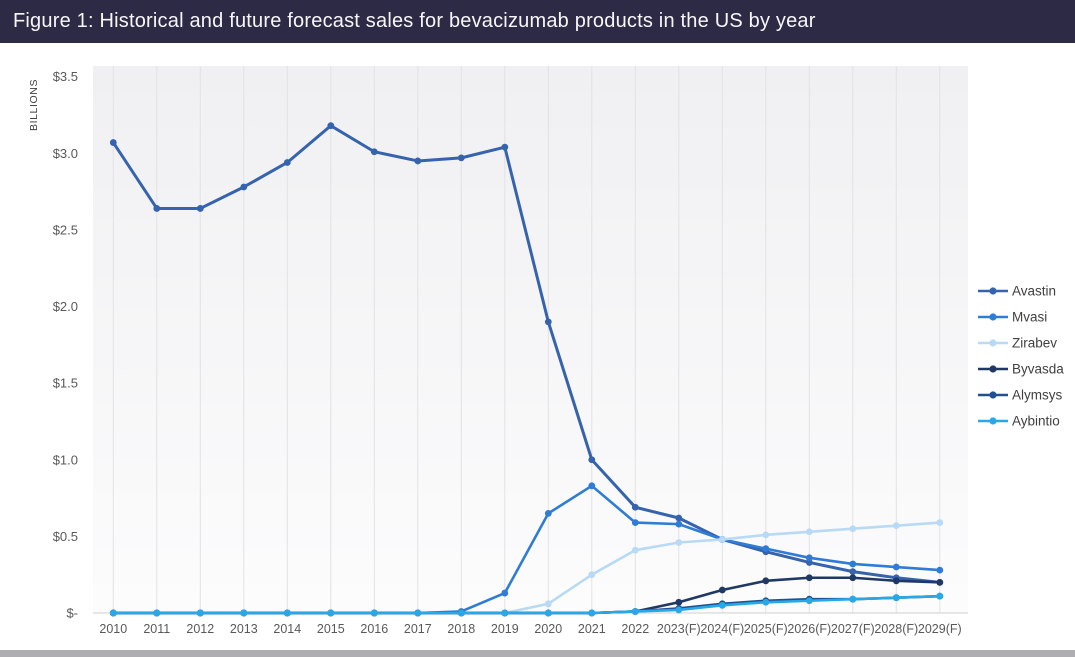 This screenshot has width=1075, height=657. Describe the element at coordinates (65, 153) in the screenshot. I see `y-tick-label: $3.0` at that location.